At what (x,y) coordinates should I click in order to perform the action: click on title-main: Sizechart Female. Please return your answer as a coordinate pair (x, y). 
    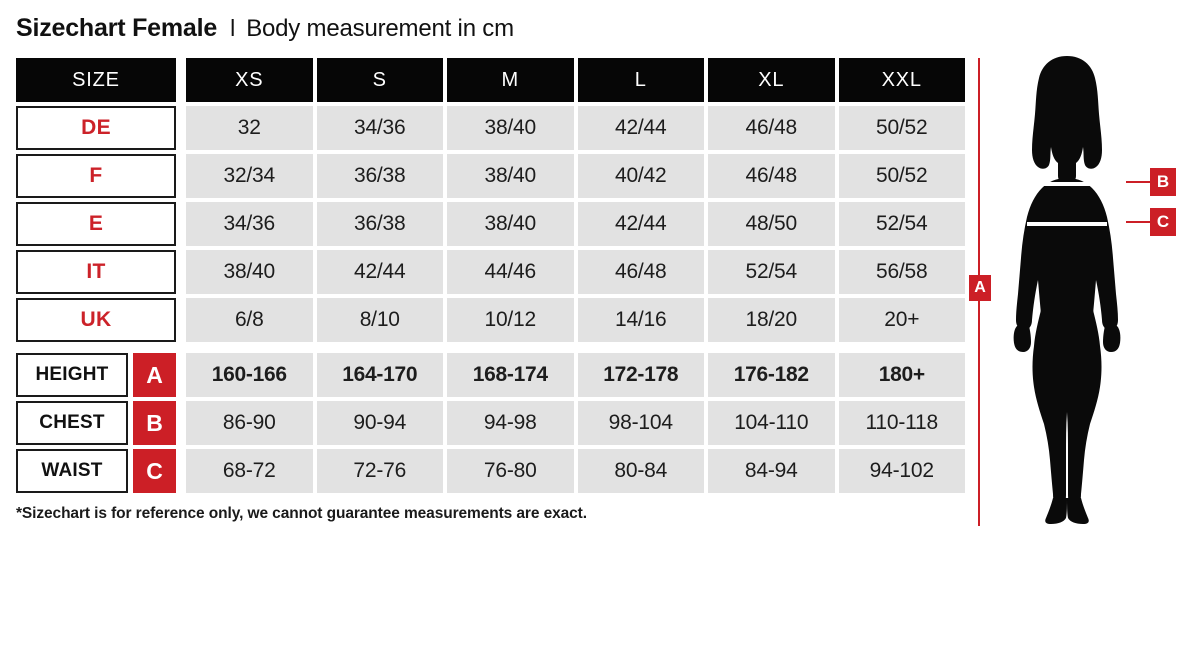
    Looking at the image, I should click on (117, 28).